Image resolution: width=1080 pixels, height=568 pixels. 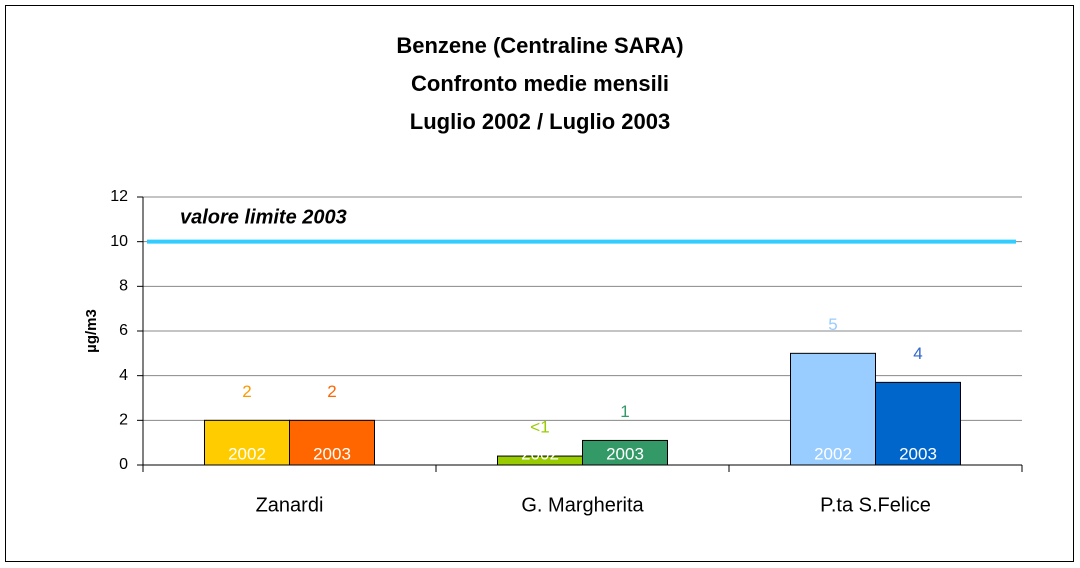 I want to click on x-tick-label: G. Margherita, so click(x=582, y=505).